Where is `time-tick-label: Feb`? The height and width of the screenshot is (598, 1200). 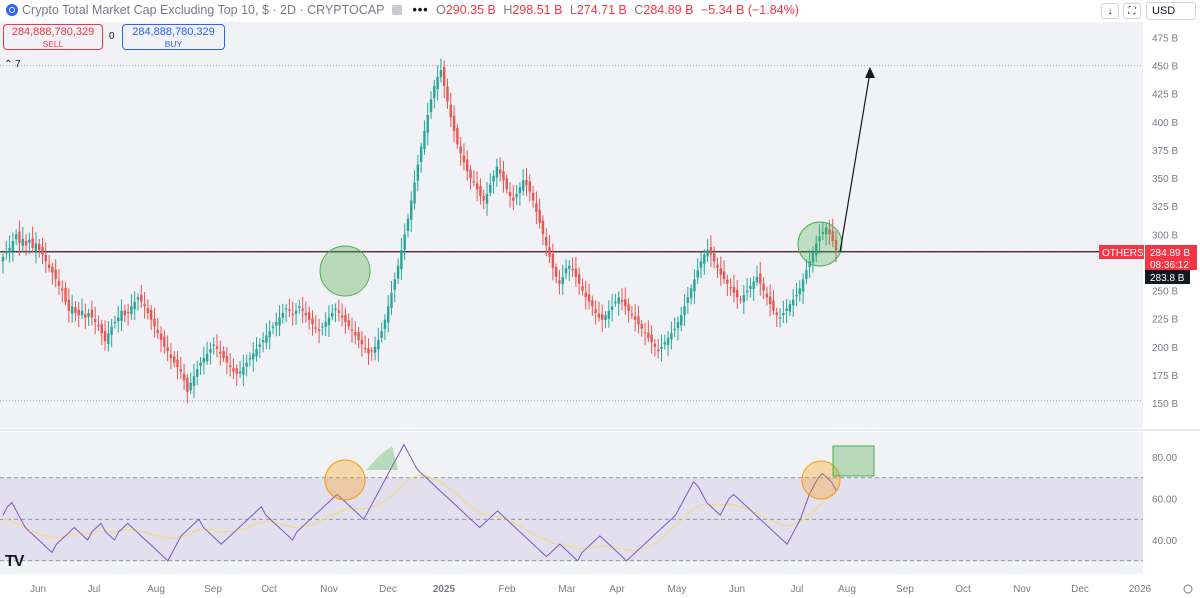 time-tick-label: Feb is located at coordinates (507, 589).